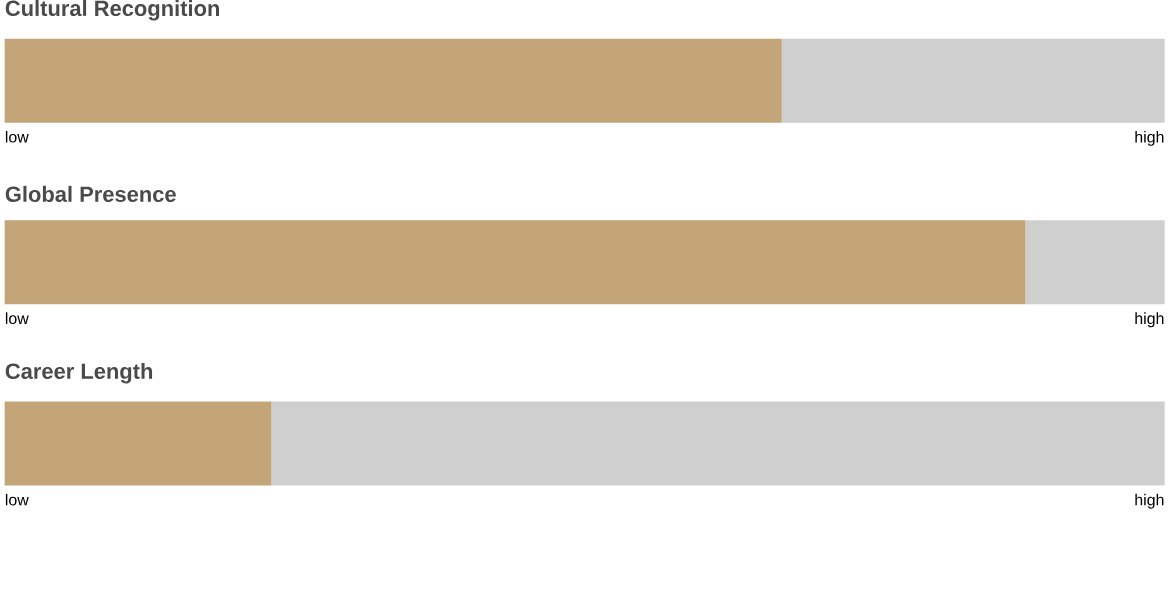  Describe the element at coordinates (112, 10) in the screenshot. I see `chart-title: Cultural Recognition` at that location.